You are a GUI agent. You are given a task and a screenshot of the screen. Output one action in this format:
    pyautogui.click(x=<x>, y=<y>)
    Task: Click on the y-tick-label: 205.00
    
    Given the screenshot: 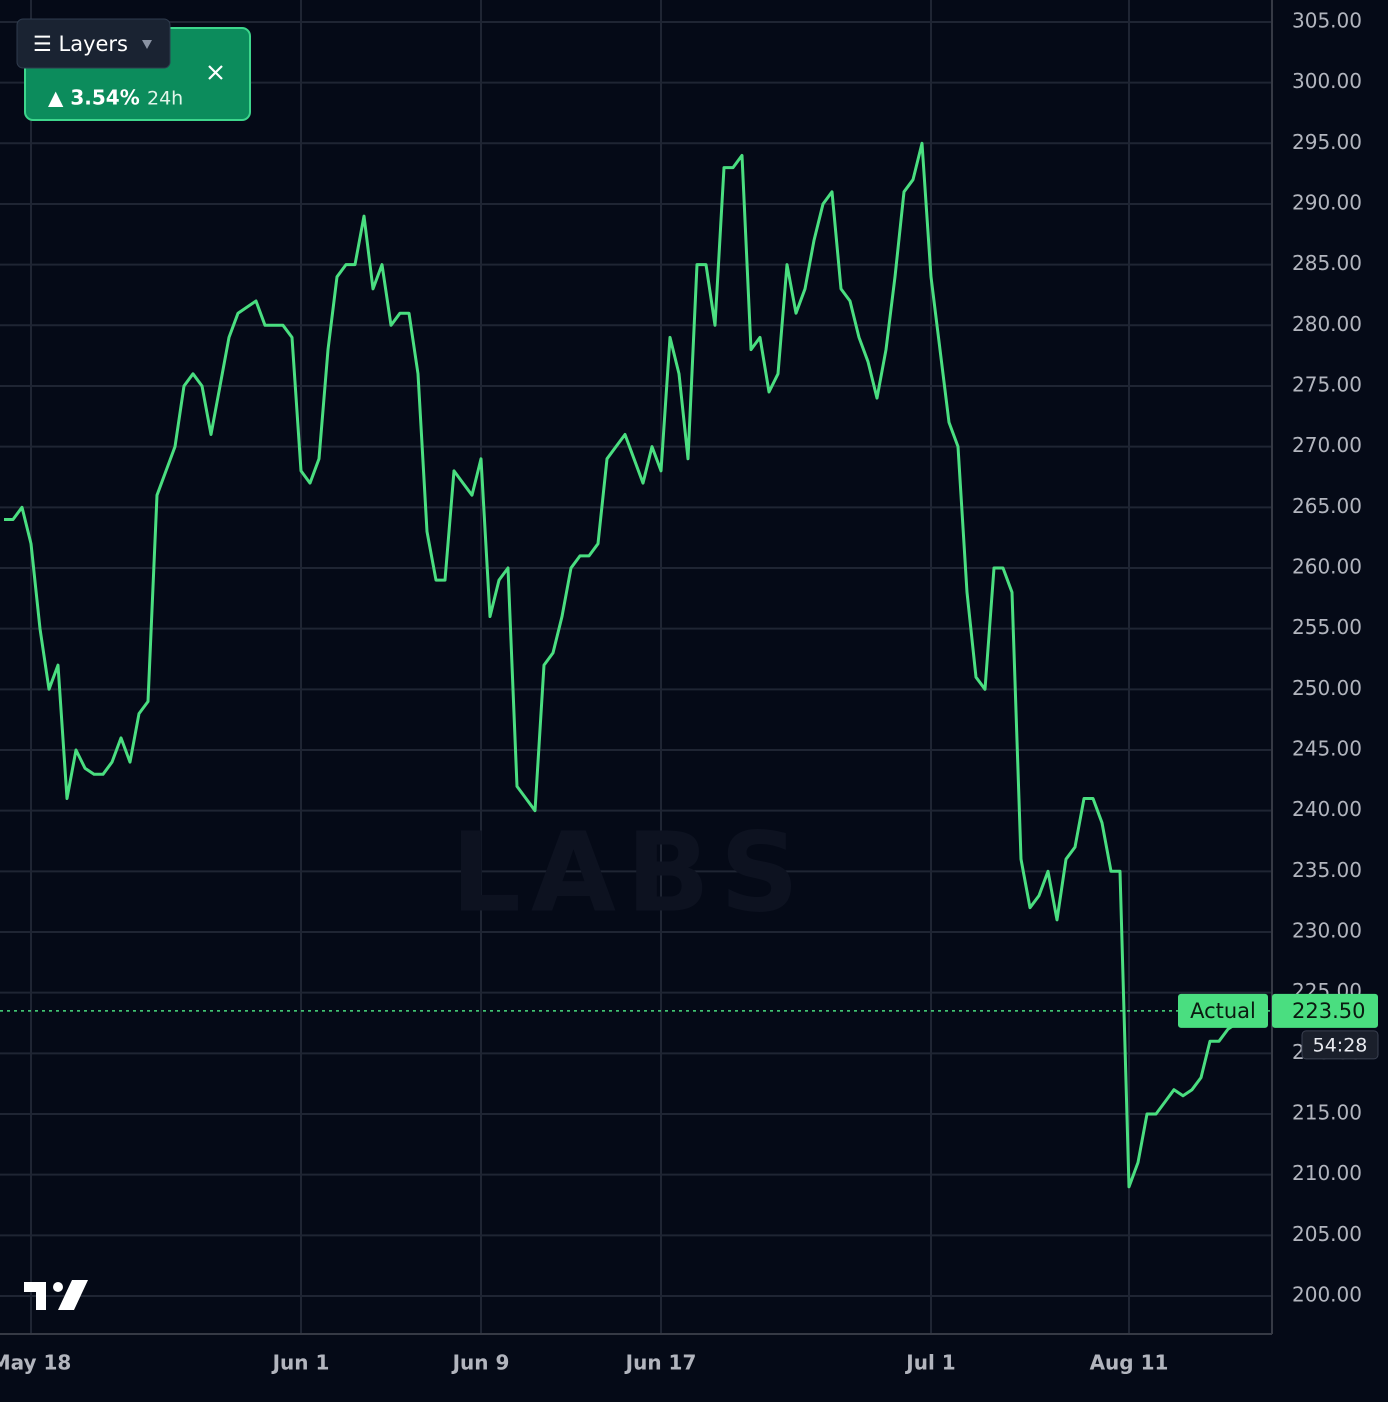 What is the action you would take?
    pyautogui.click(x=1327, y=1234)
    